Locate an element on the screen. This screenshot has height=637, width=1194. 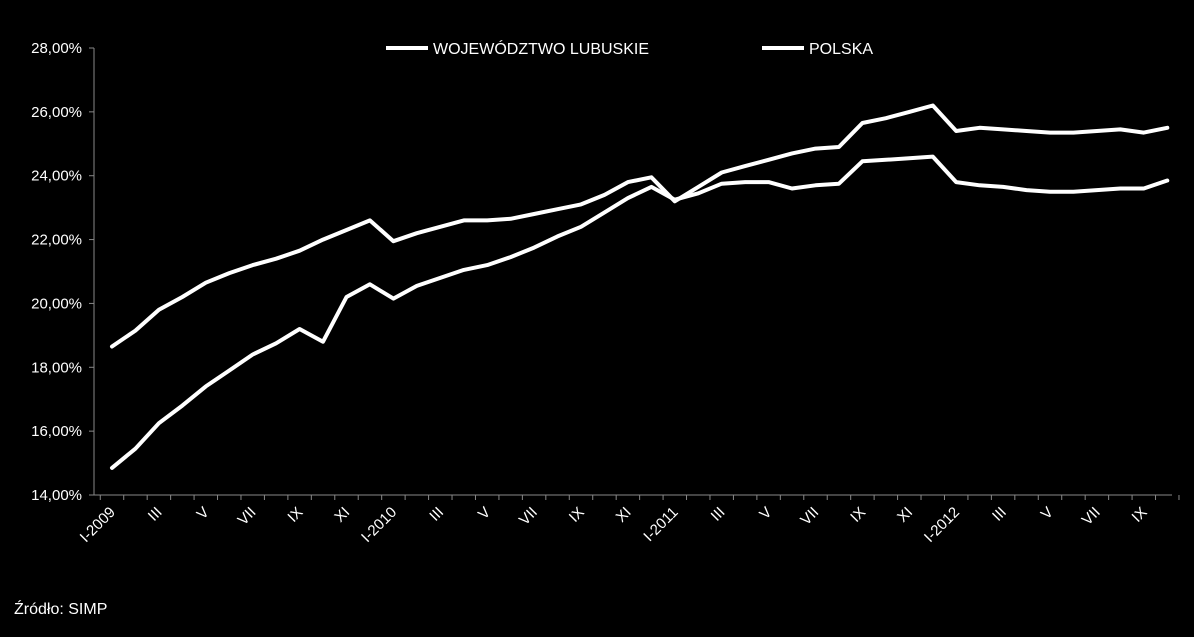
y-tick-label: 24,00% is located at coordinates (56, 176).